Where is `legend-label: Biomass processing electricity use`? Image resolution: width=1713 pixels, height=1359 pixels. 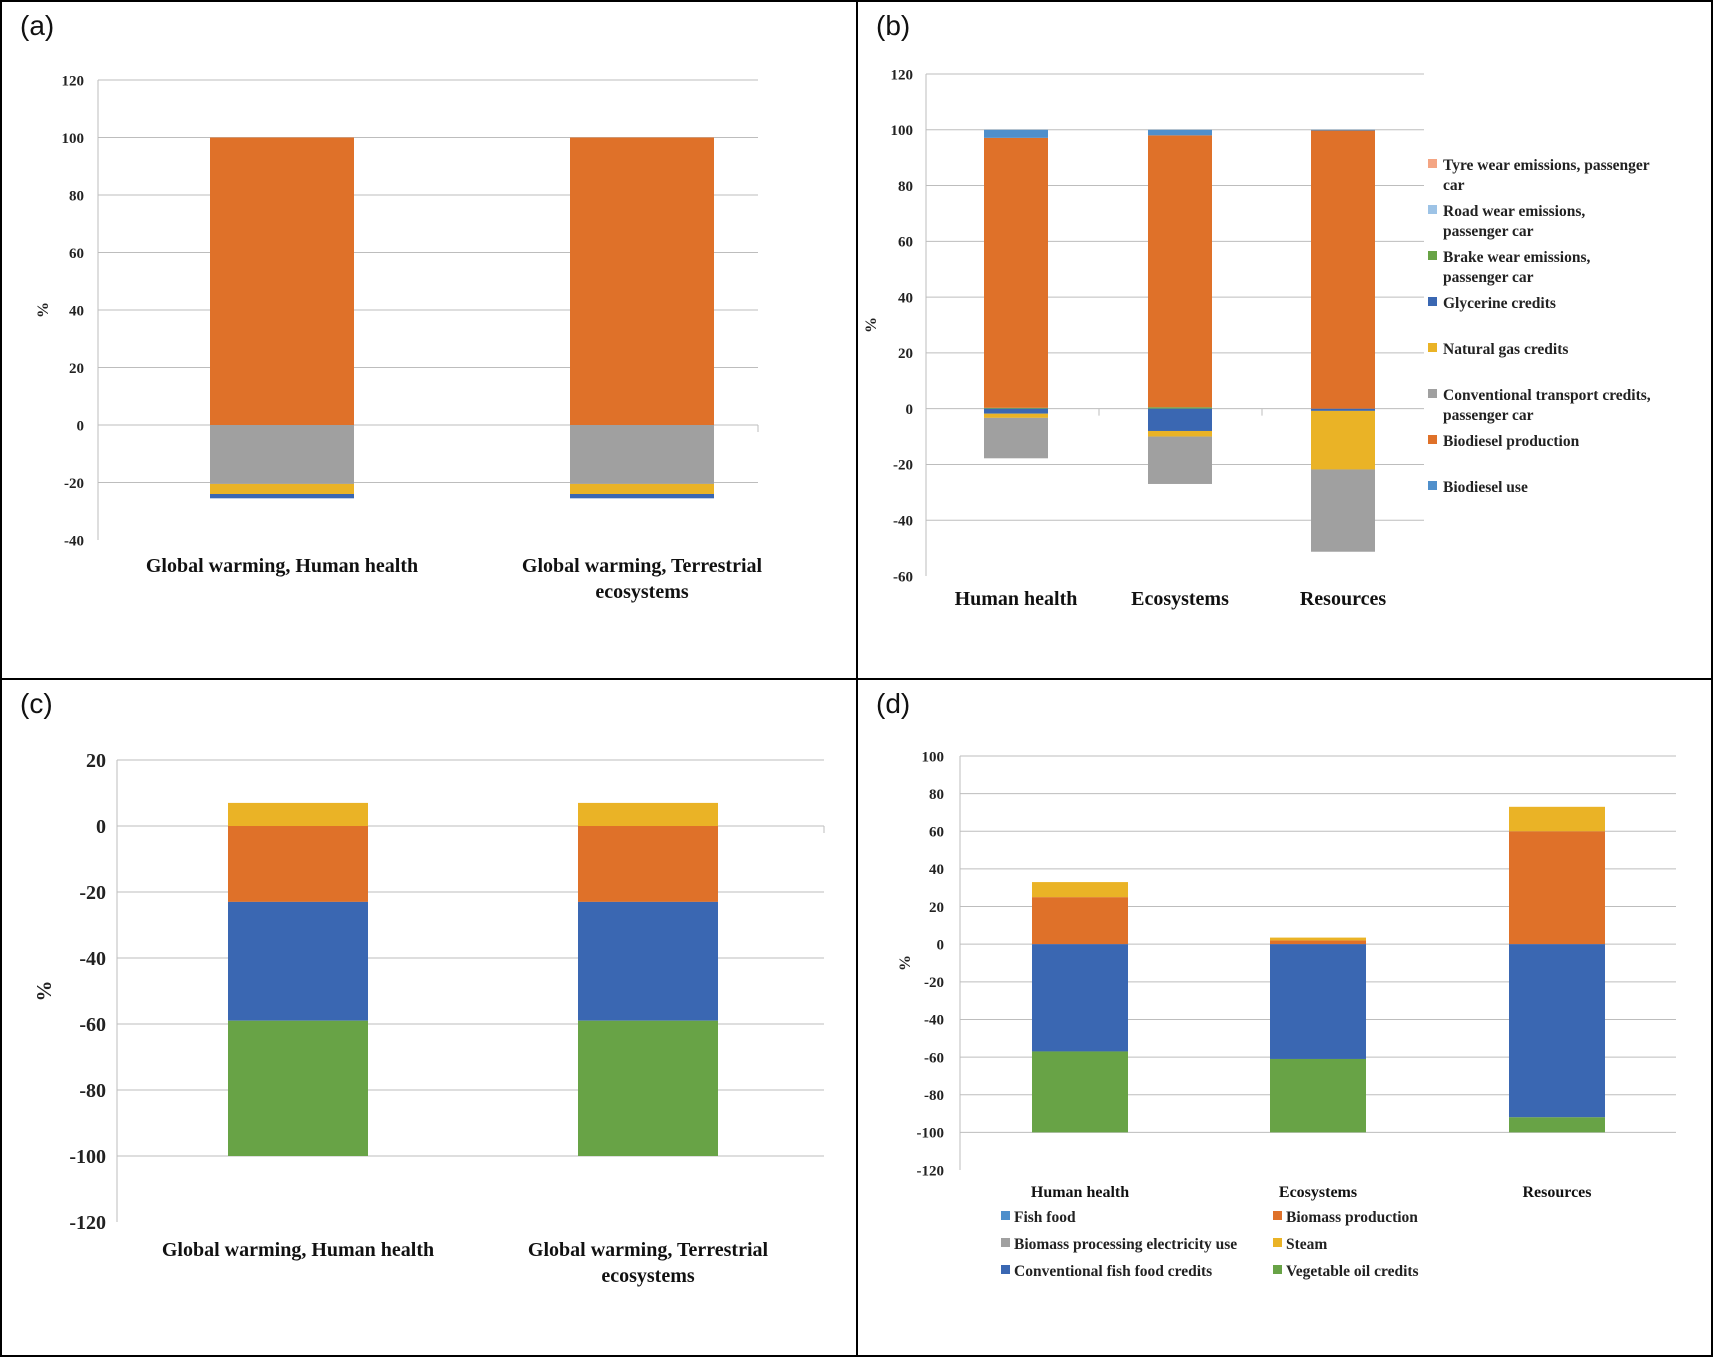
legend-label: Biomass processing electricity use is located at coordinates (1125, 1244).